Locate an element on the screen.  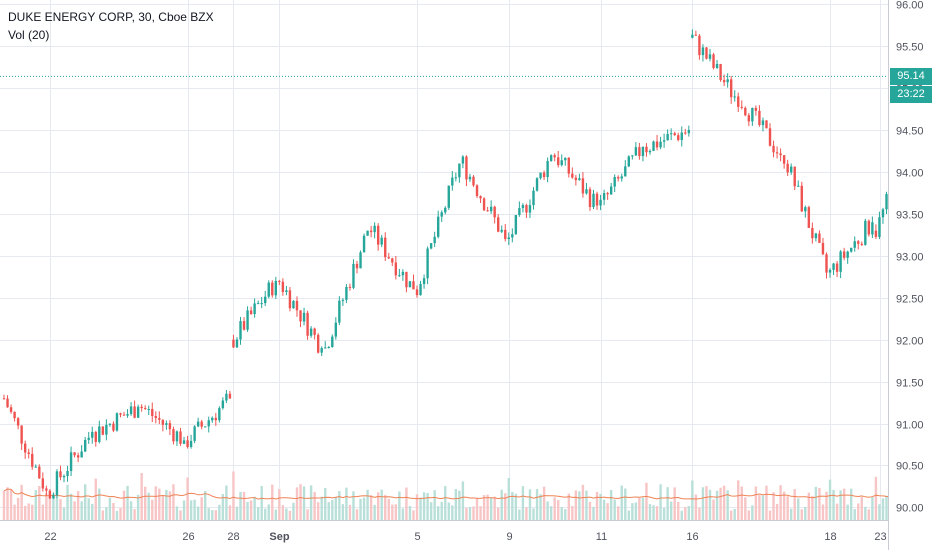
last-price-tag: 95.14 is located at coordinates (911, 77).